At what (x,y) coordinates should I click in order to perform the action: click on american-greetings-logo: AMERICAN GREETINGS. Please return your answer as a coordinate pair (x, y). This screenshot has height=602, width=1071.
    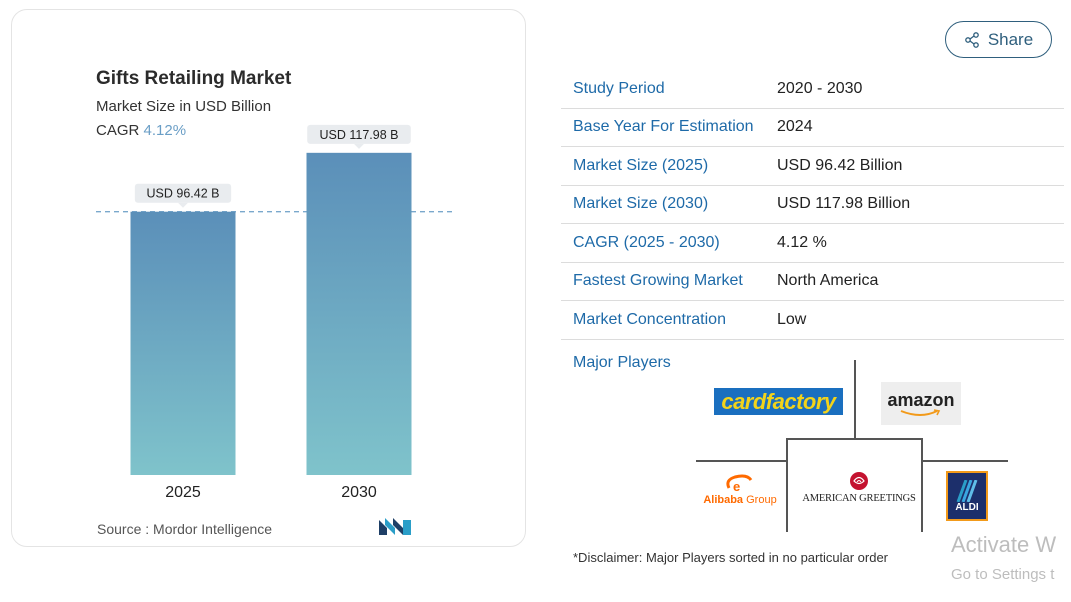
    Looking at the image, I should click on (859, 487).